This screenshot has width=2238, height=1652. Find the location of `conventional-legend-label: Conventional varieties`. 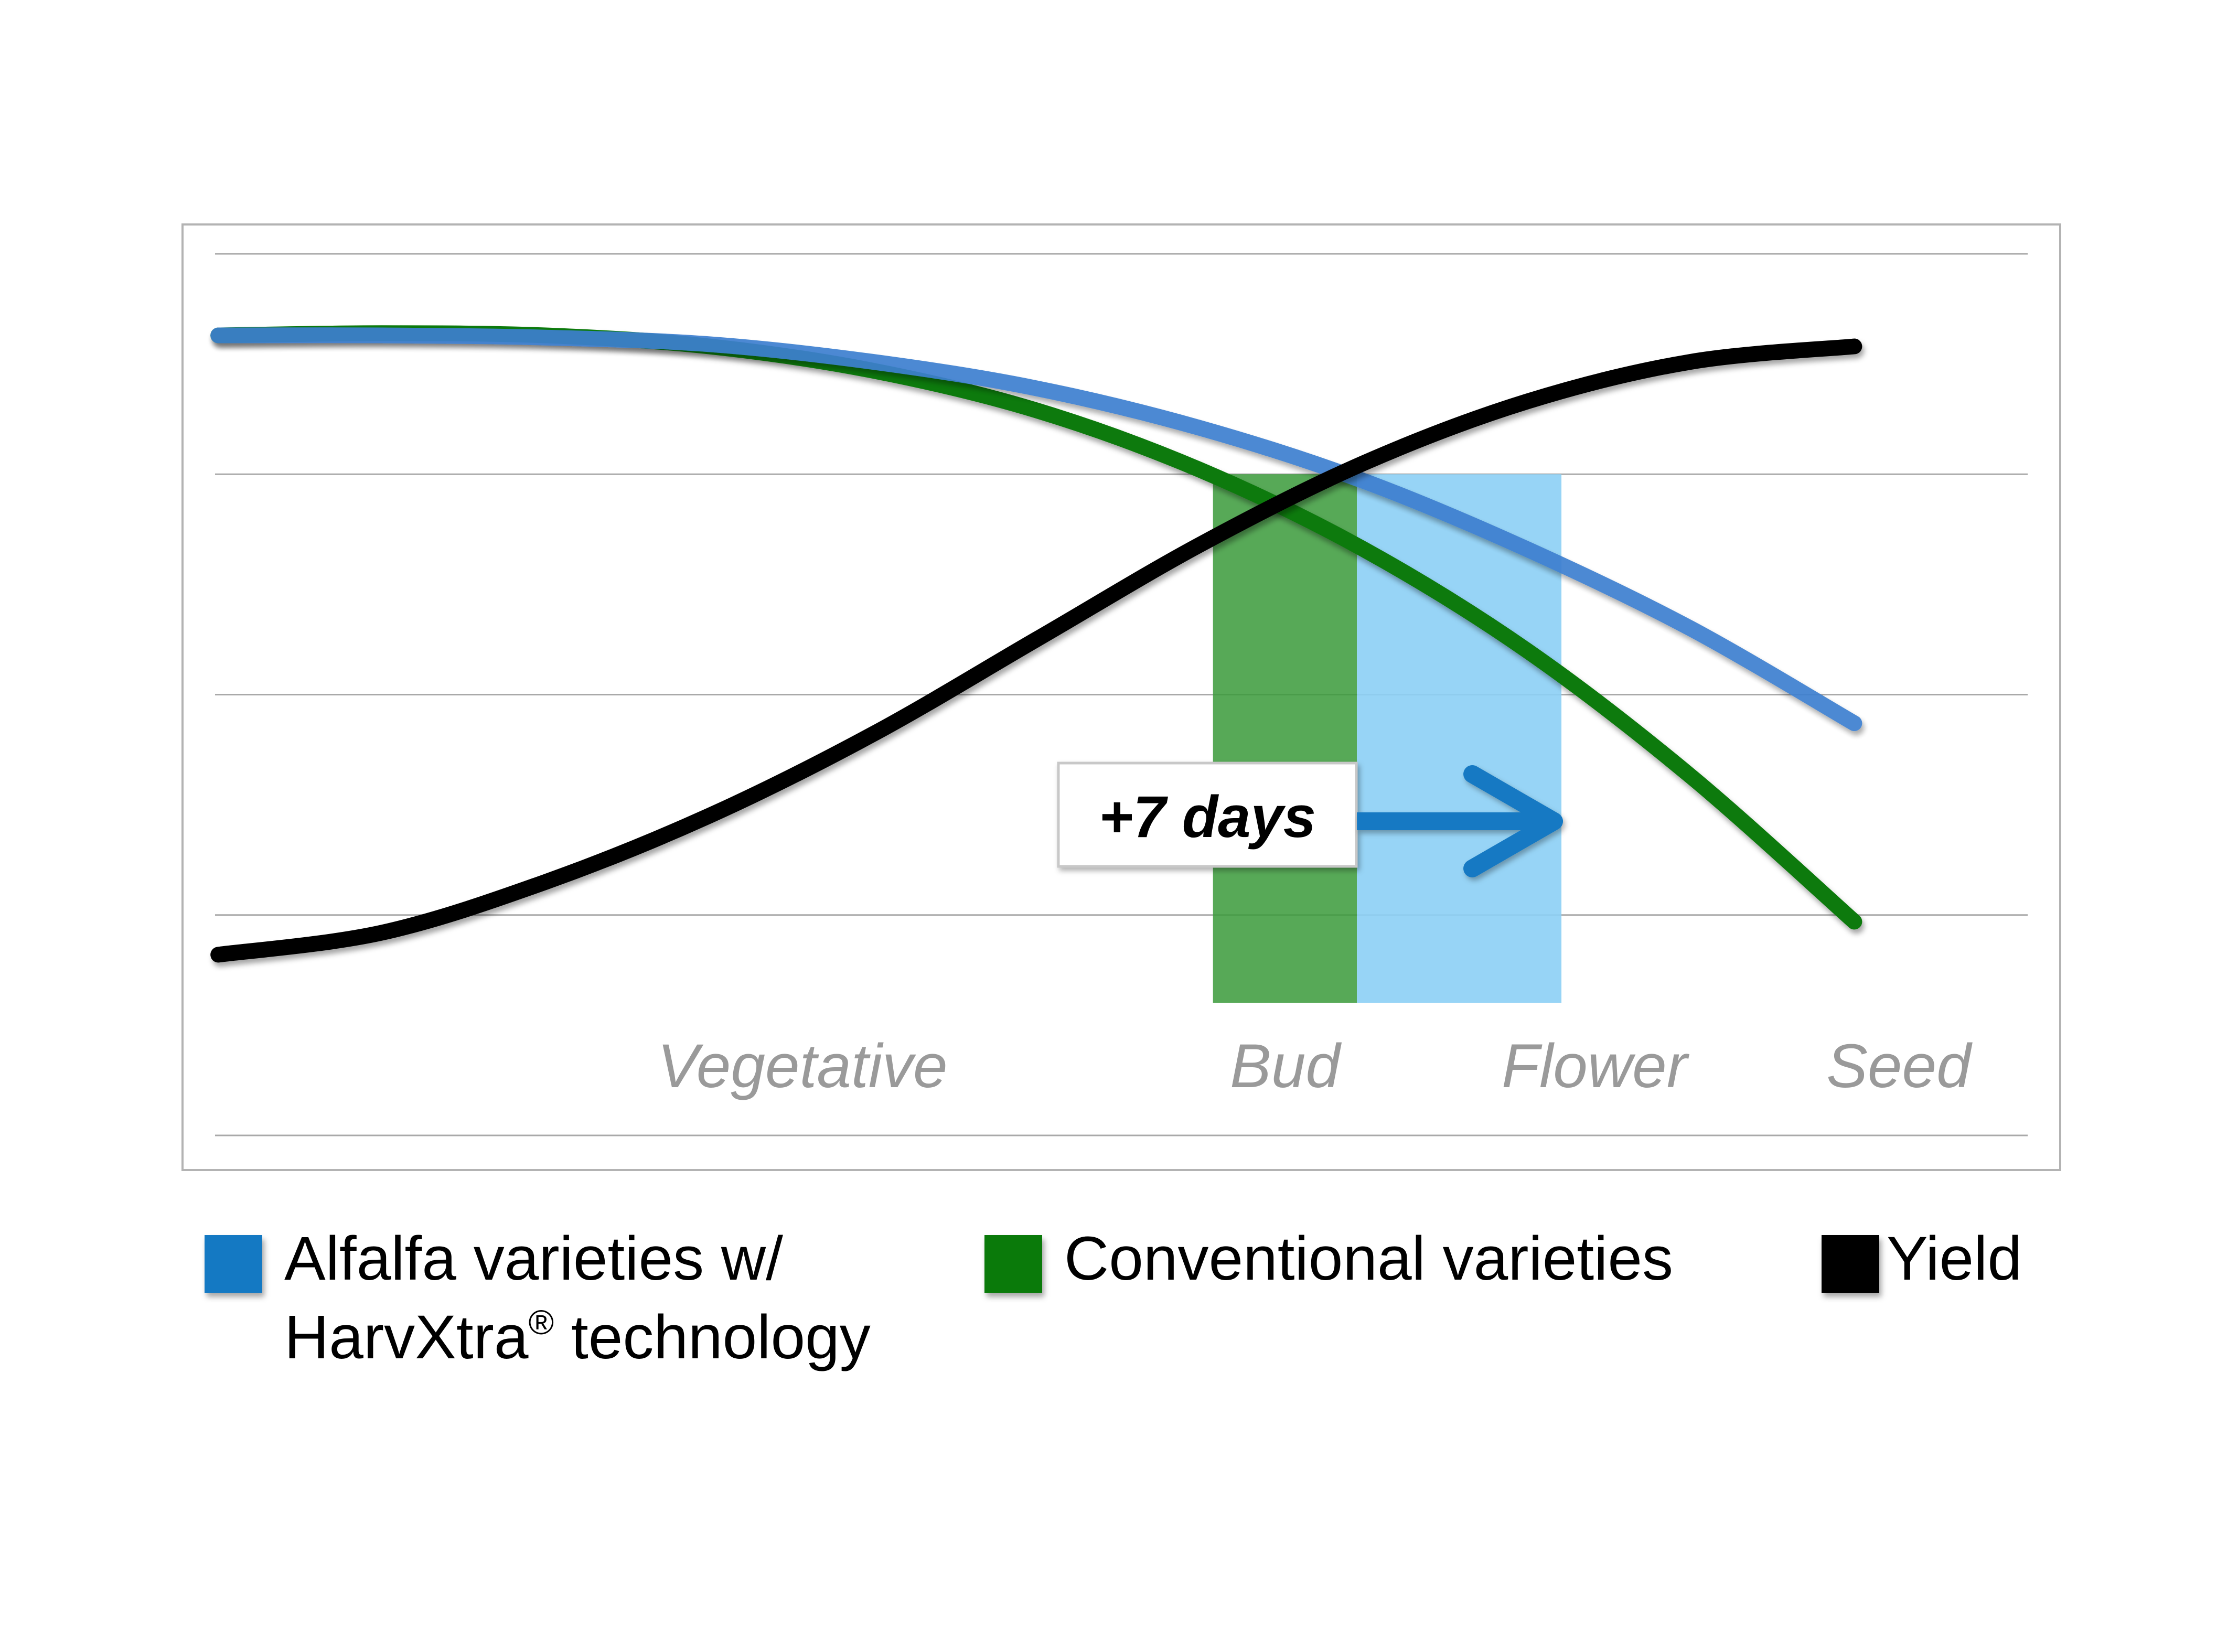

conventional-legend-label: Conventional varieties is located at coordinates (1368, 1259).